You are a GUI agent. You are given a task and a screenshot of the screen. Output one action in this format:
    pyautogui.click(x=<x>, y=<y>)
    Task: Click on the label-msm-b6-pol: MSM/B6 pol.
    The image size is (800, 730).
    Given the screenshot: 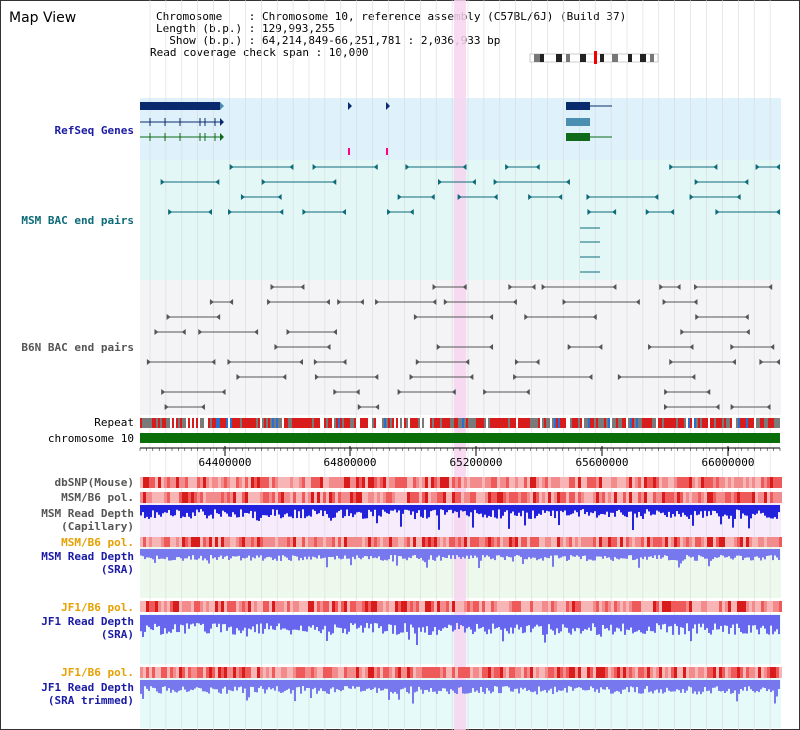 What is the action you would take?
    pyautogui.click(x=97, y=497)
    